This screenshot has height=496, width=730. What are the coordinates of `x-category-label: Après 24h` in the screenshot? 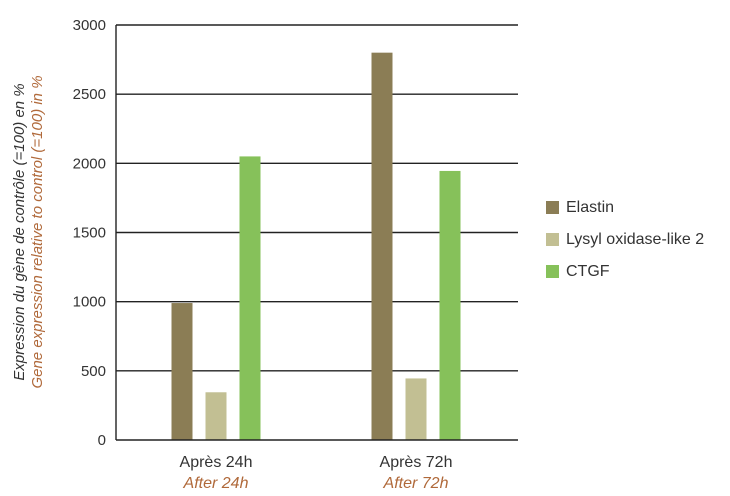 It's located at (216, 462).